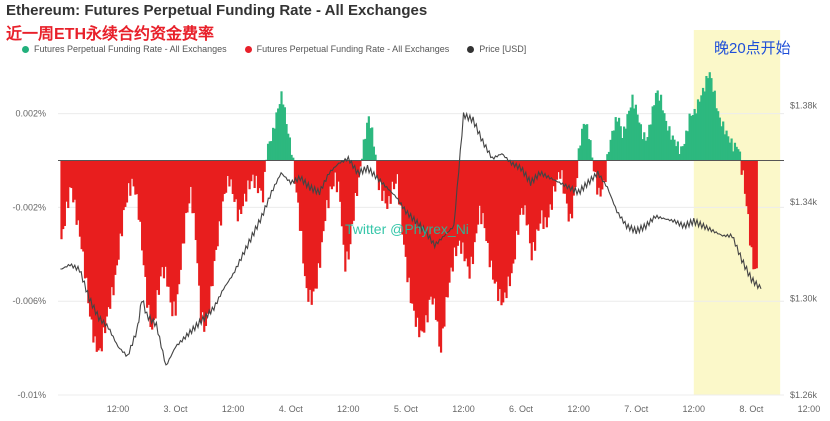 The width and height of the screenshot is (830, 421). I want to click on x-tick-label-2: 12:00, so click(233, 409).